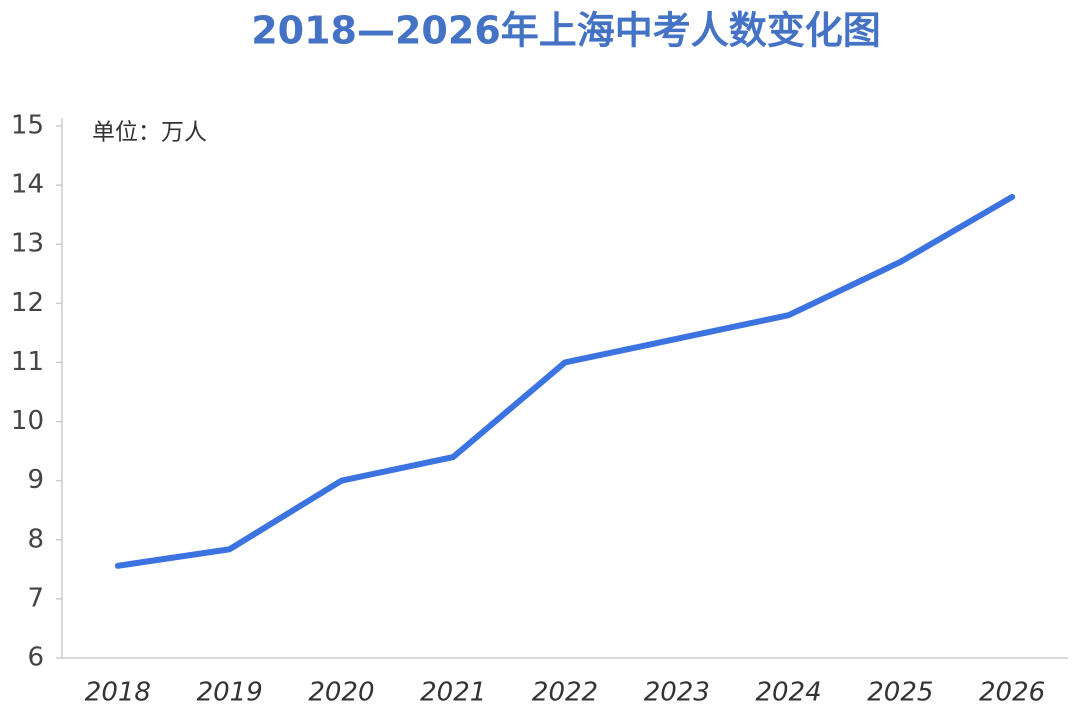 This screenshot has width=1080, height=718. Describe the element at coordinates (35, 480) in the screenshot. I see `y-tick-label: 9` at that location.